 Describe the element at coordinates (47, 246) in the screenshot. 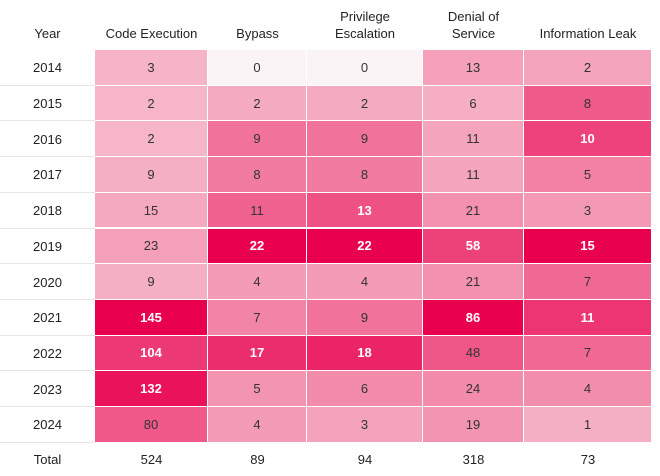

I see `year-label: 2019` at that location.